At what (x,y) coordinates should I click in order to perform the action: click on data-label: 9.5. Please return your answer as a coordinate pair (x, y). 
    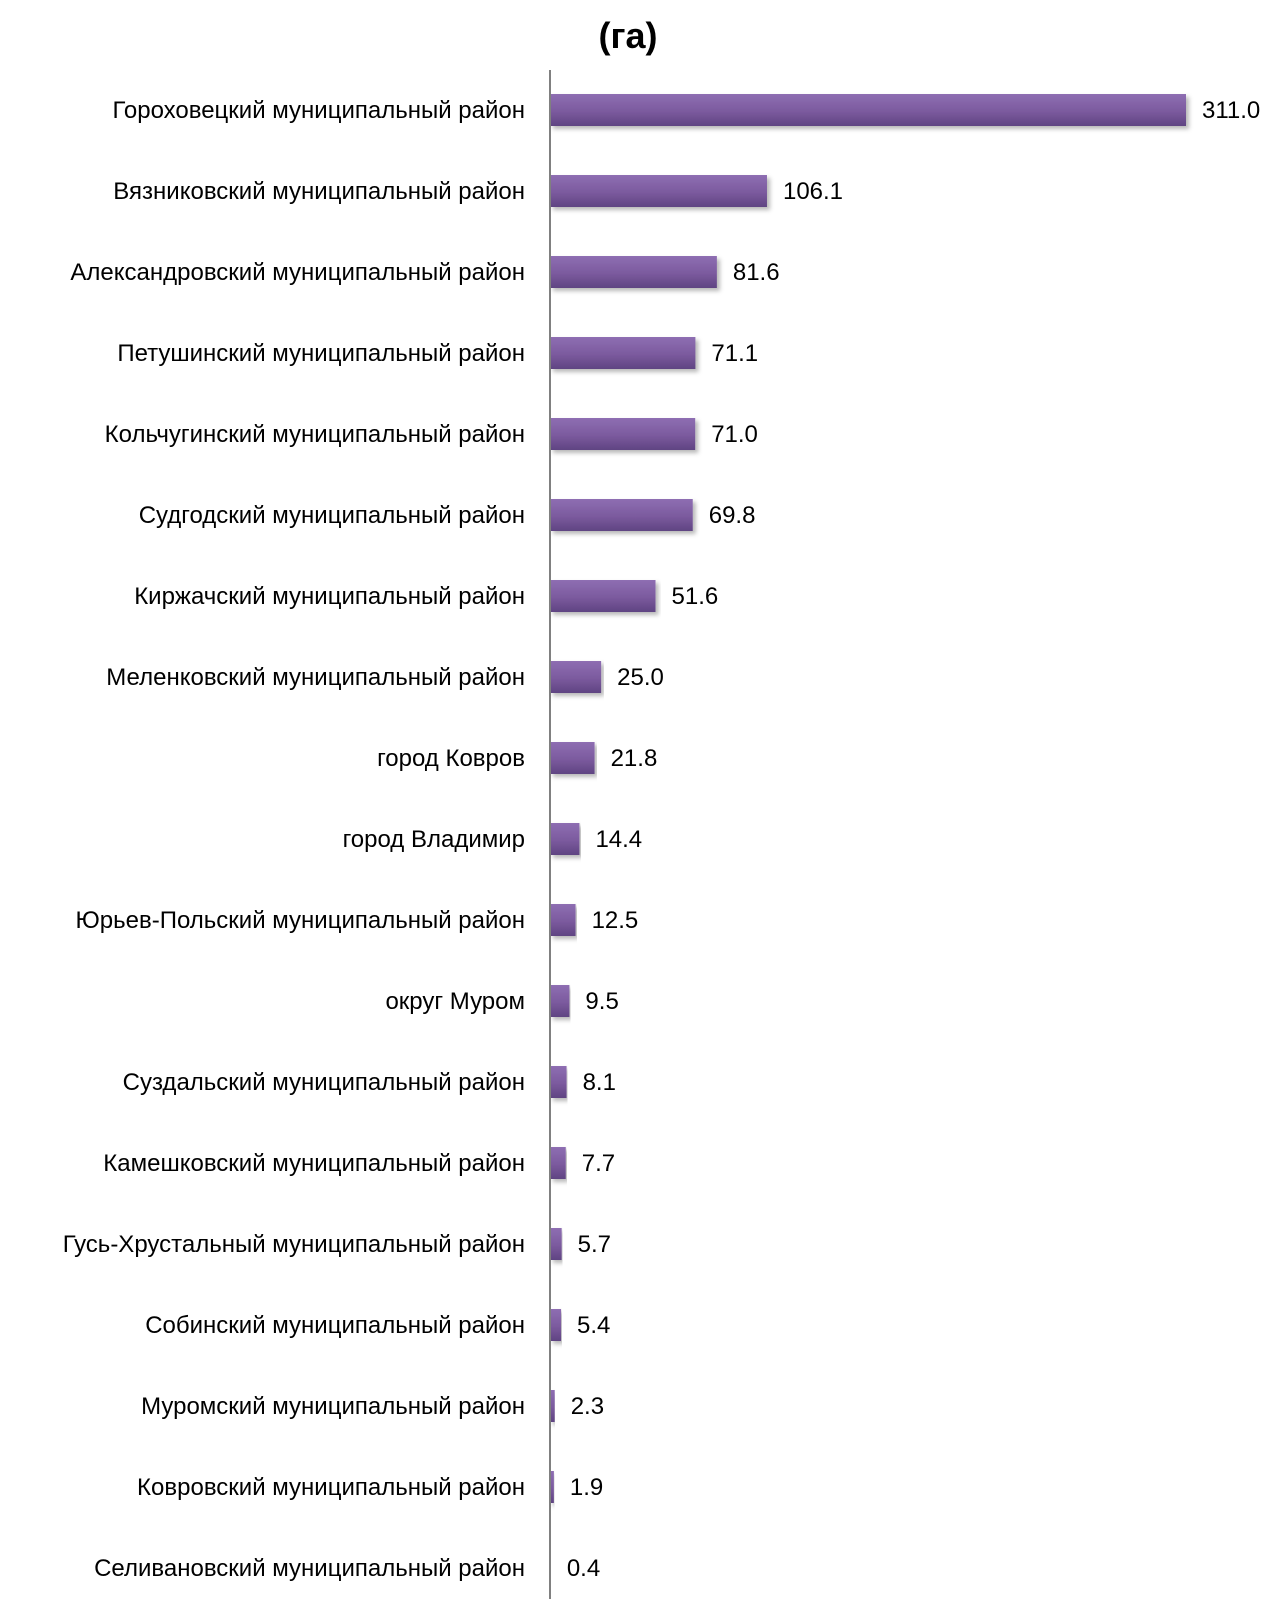
    Looking at the image, I should click on (601, 1001).